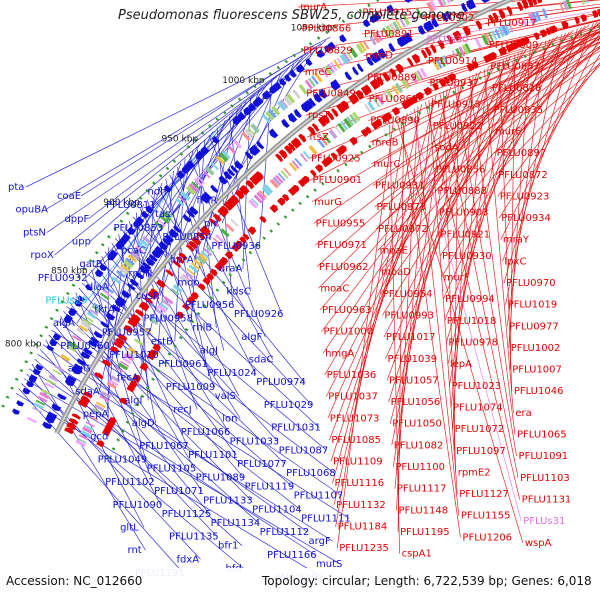 This screenshot has width=600, height=600. I want to click on gene-label: PFLU0854, so click(187, 237).